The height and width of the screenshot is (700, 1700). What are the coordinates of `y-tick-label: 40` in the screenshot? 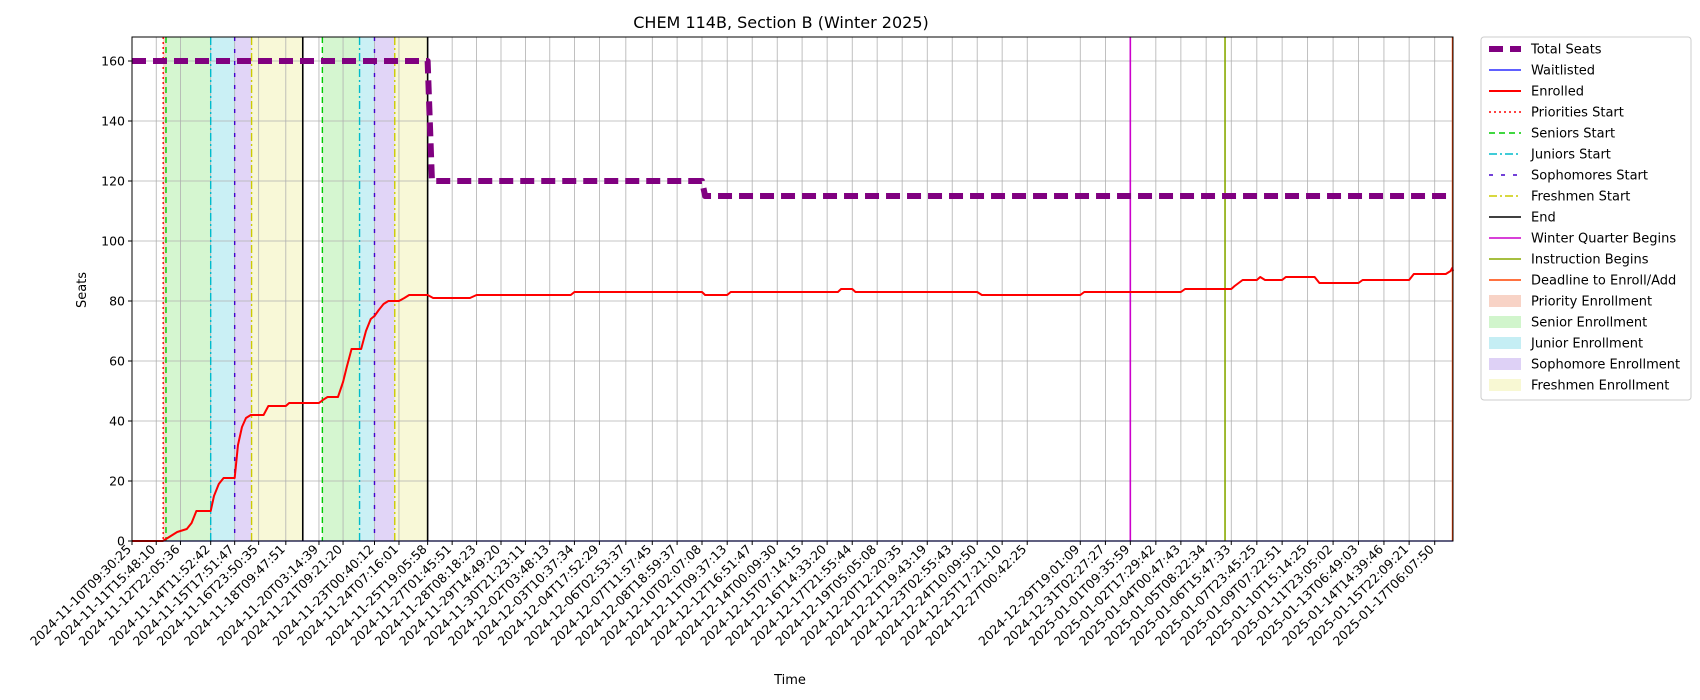 It's located at (117, 421).